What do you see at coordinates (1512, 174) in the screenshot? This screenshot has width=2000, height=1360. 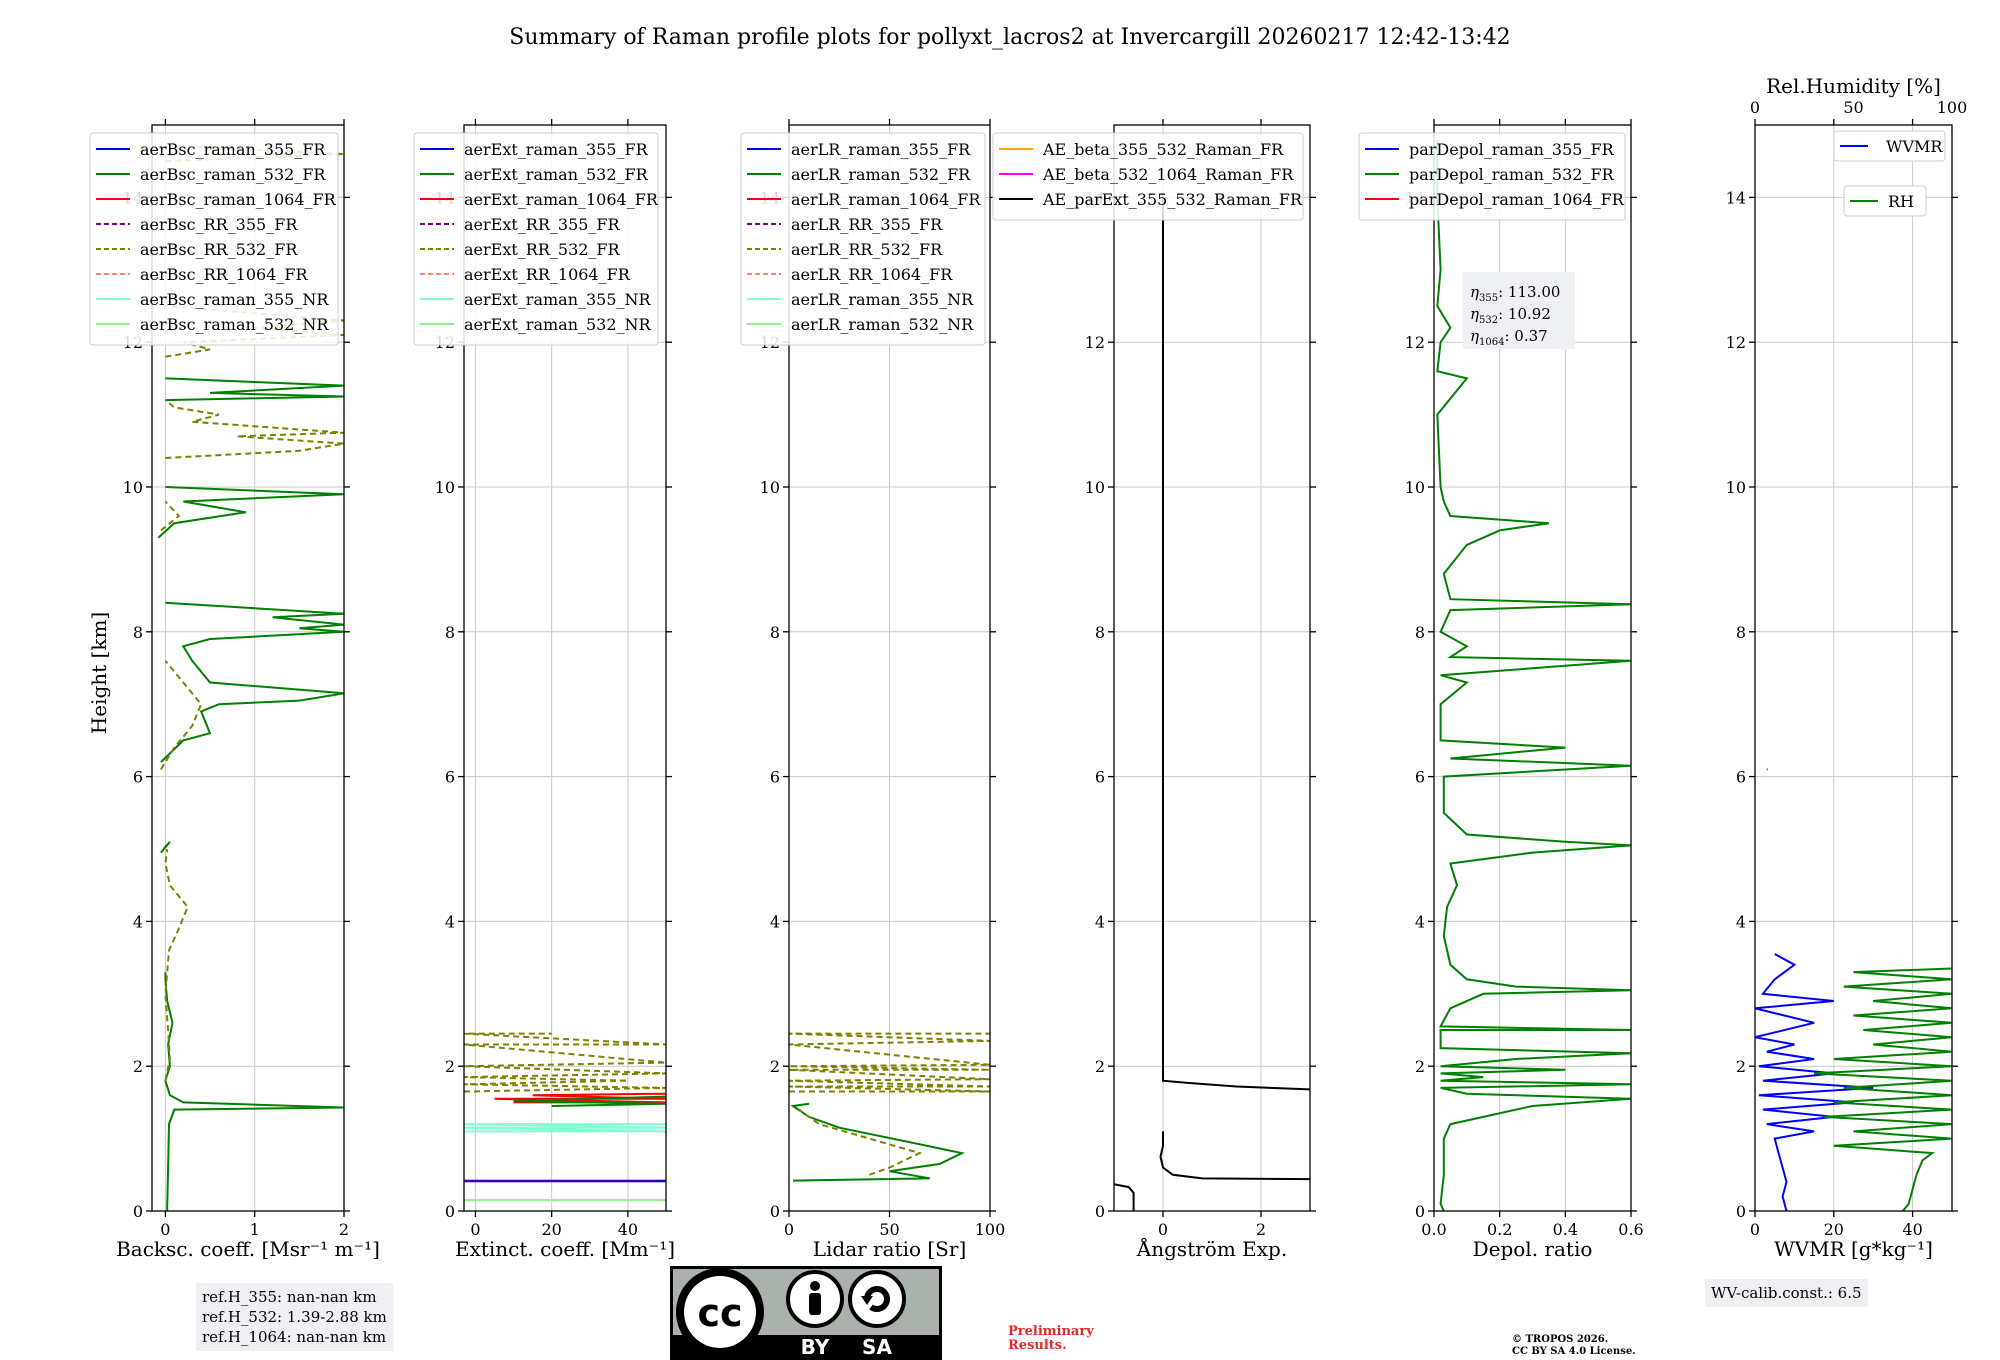 I see `legend-label: parDepol_raman_532_FR` at bounding box center [1512, 174].